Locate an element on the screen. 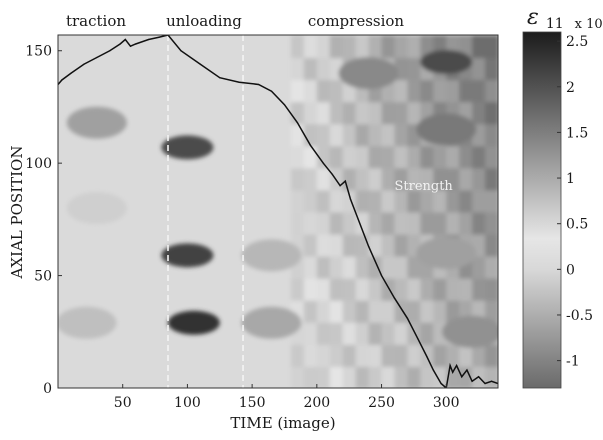  colorbar-tick-label: 1 is located at coordinates (570, 179).